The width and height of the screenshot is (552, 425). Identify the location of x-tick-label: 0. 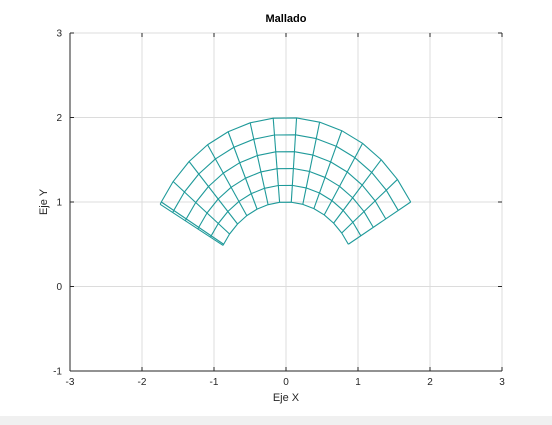
(286, 382).